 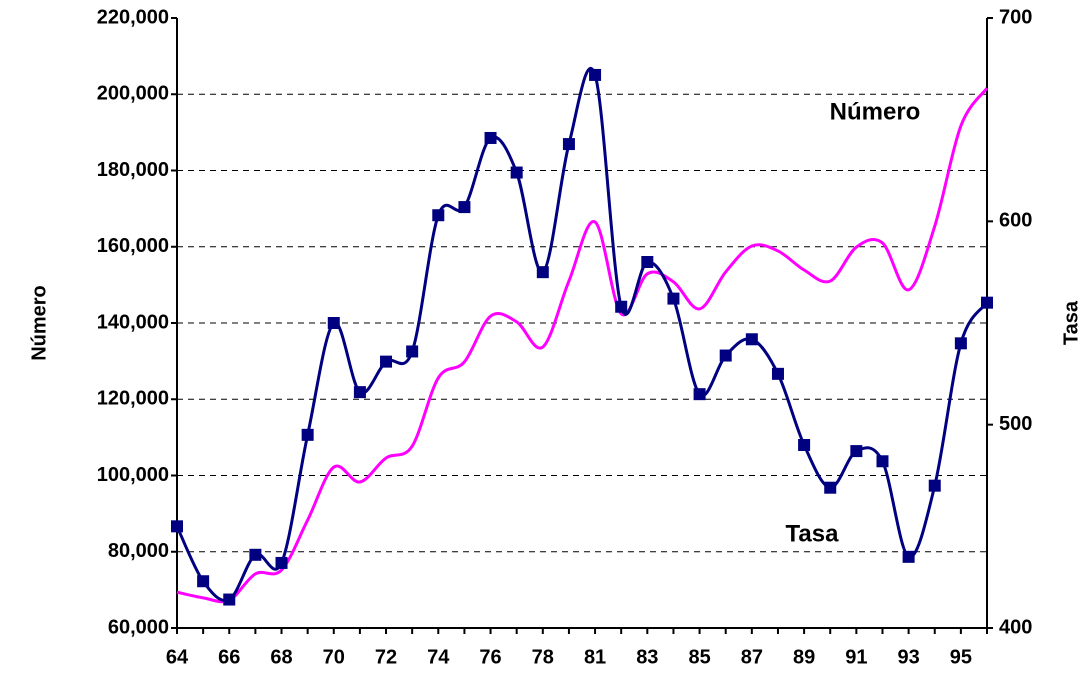 I want to click on y-axis-title: Número, so click(x=39, y=323).